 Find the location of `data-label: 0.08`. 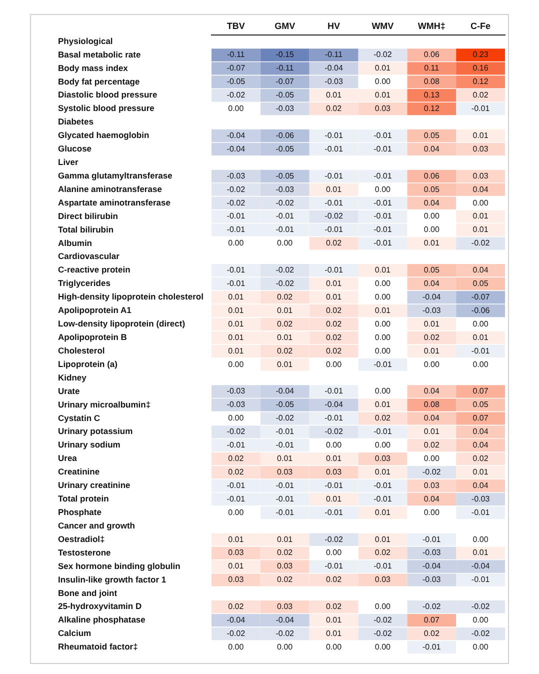

data-label: 0.08 is located at coordinates (432, 81).